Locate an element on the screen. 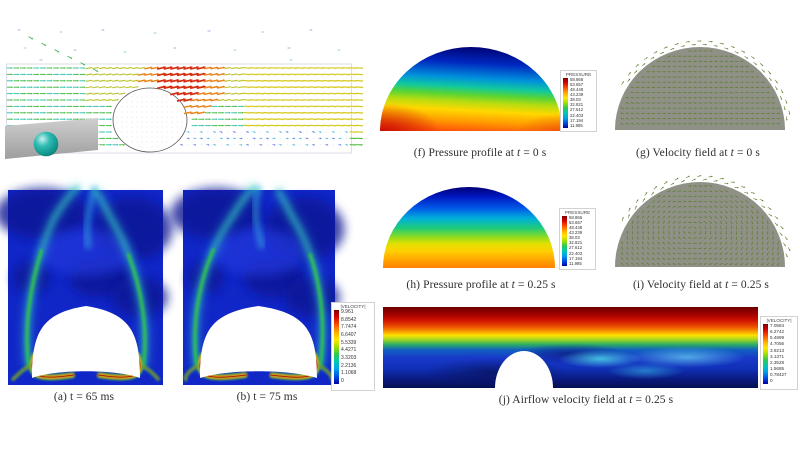 The width and height of the screenshot is (800, 450). colorbar-tick-label: 6.6407 is located at coordinates (349, 334).